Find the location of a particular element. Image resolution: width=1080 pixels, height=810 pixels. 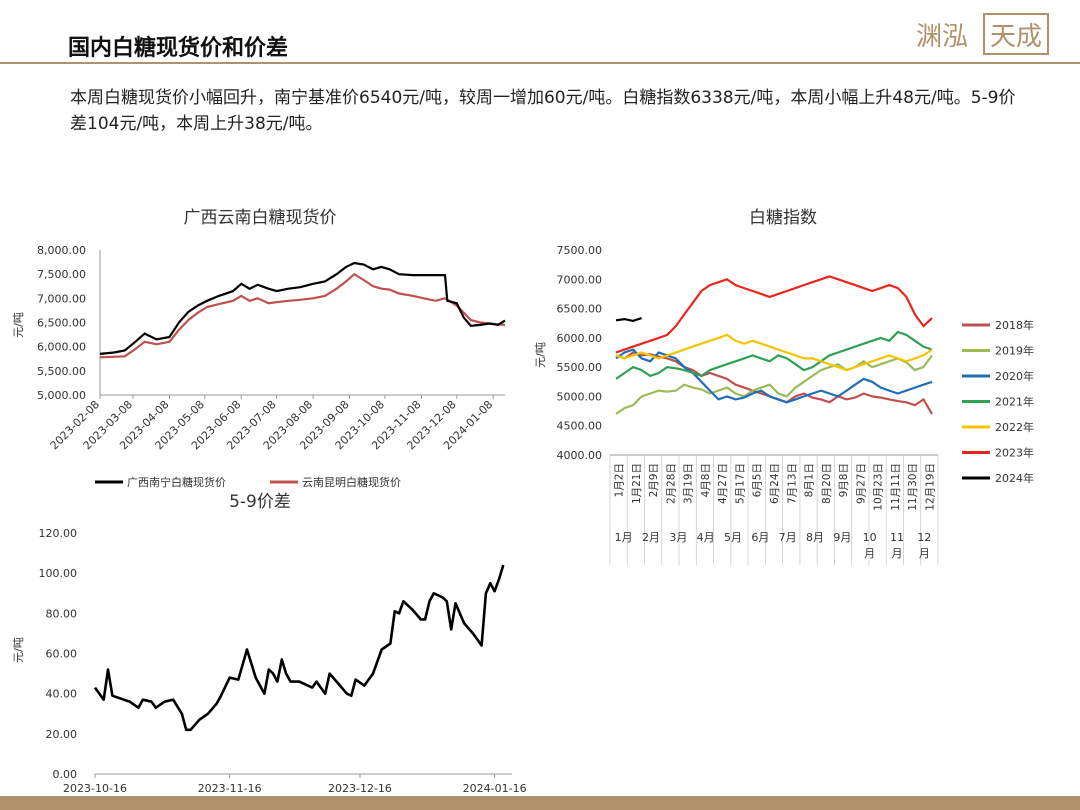

legend-label: 2022年 is located at coordinates (1014, 427).